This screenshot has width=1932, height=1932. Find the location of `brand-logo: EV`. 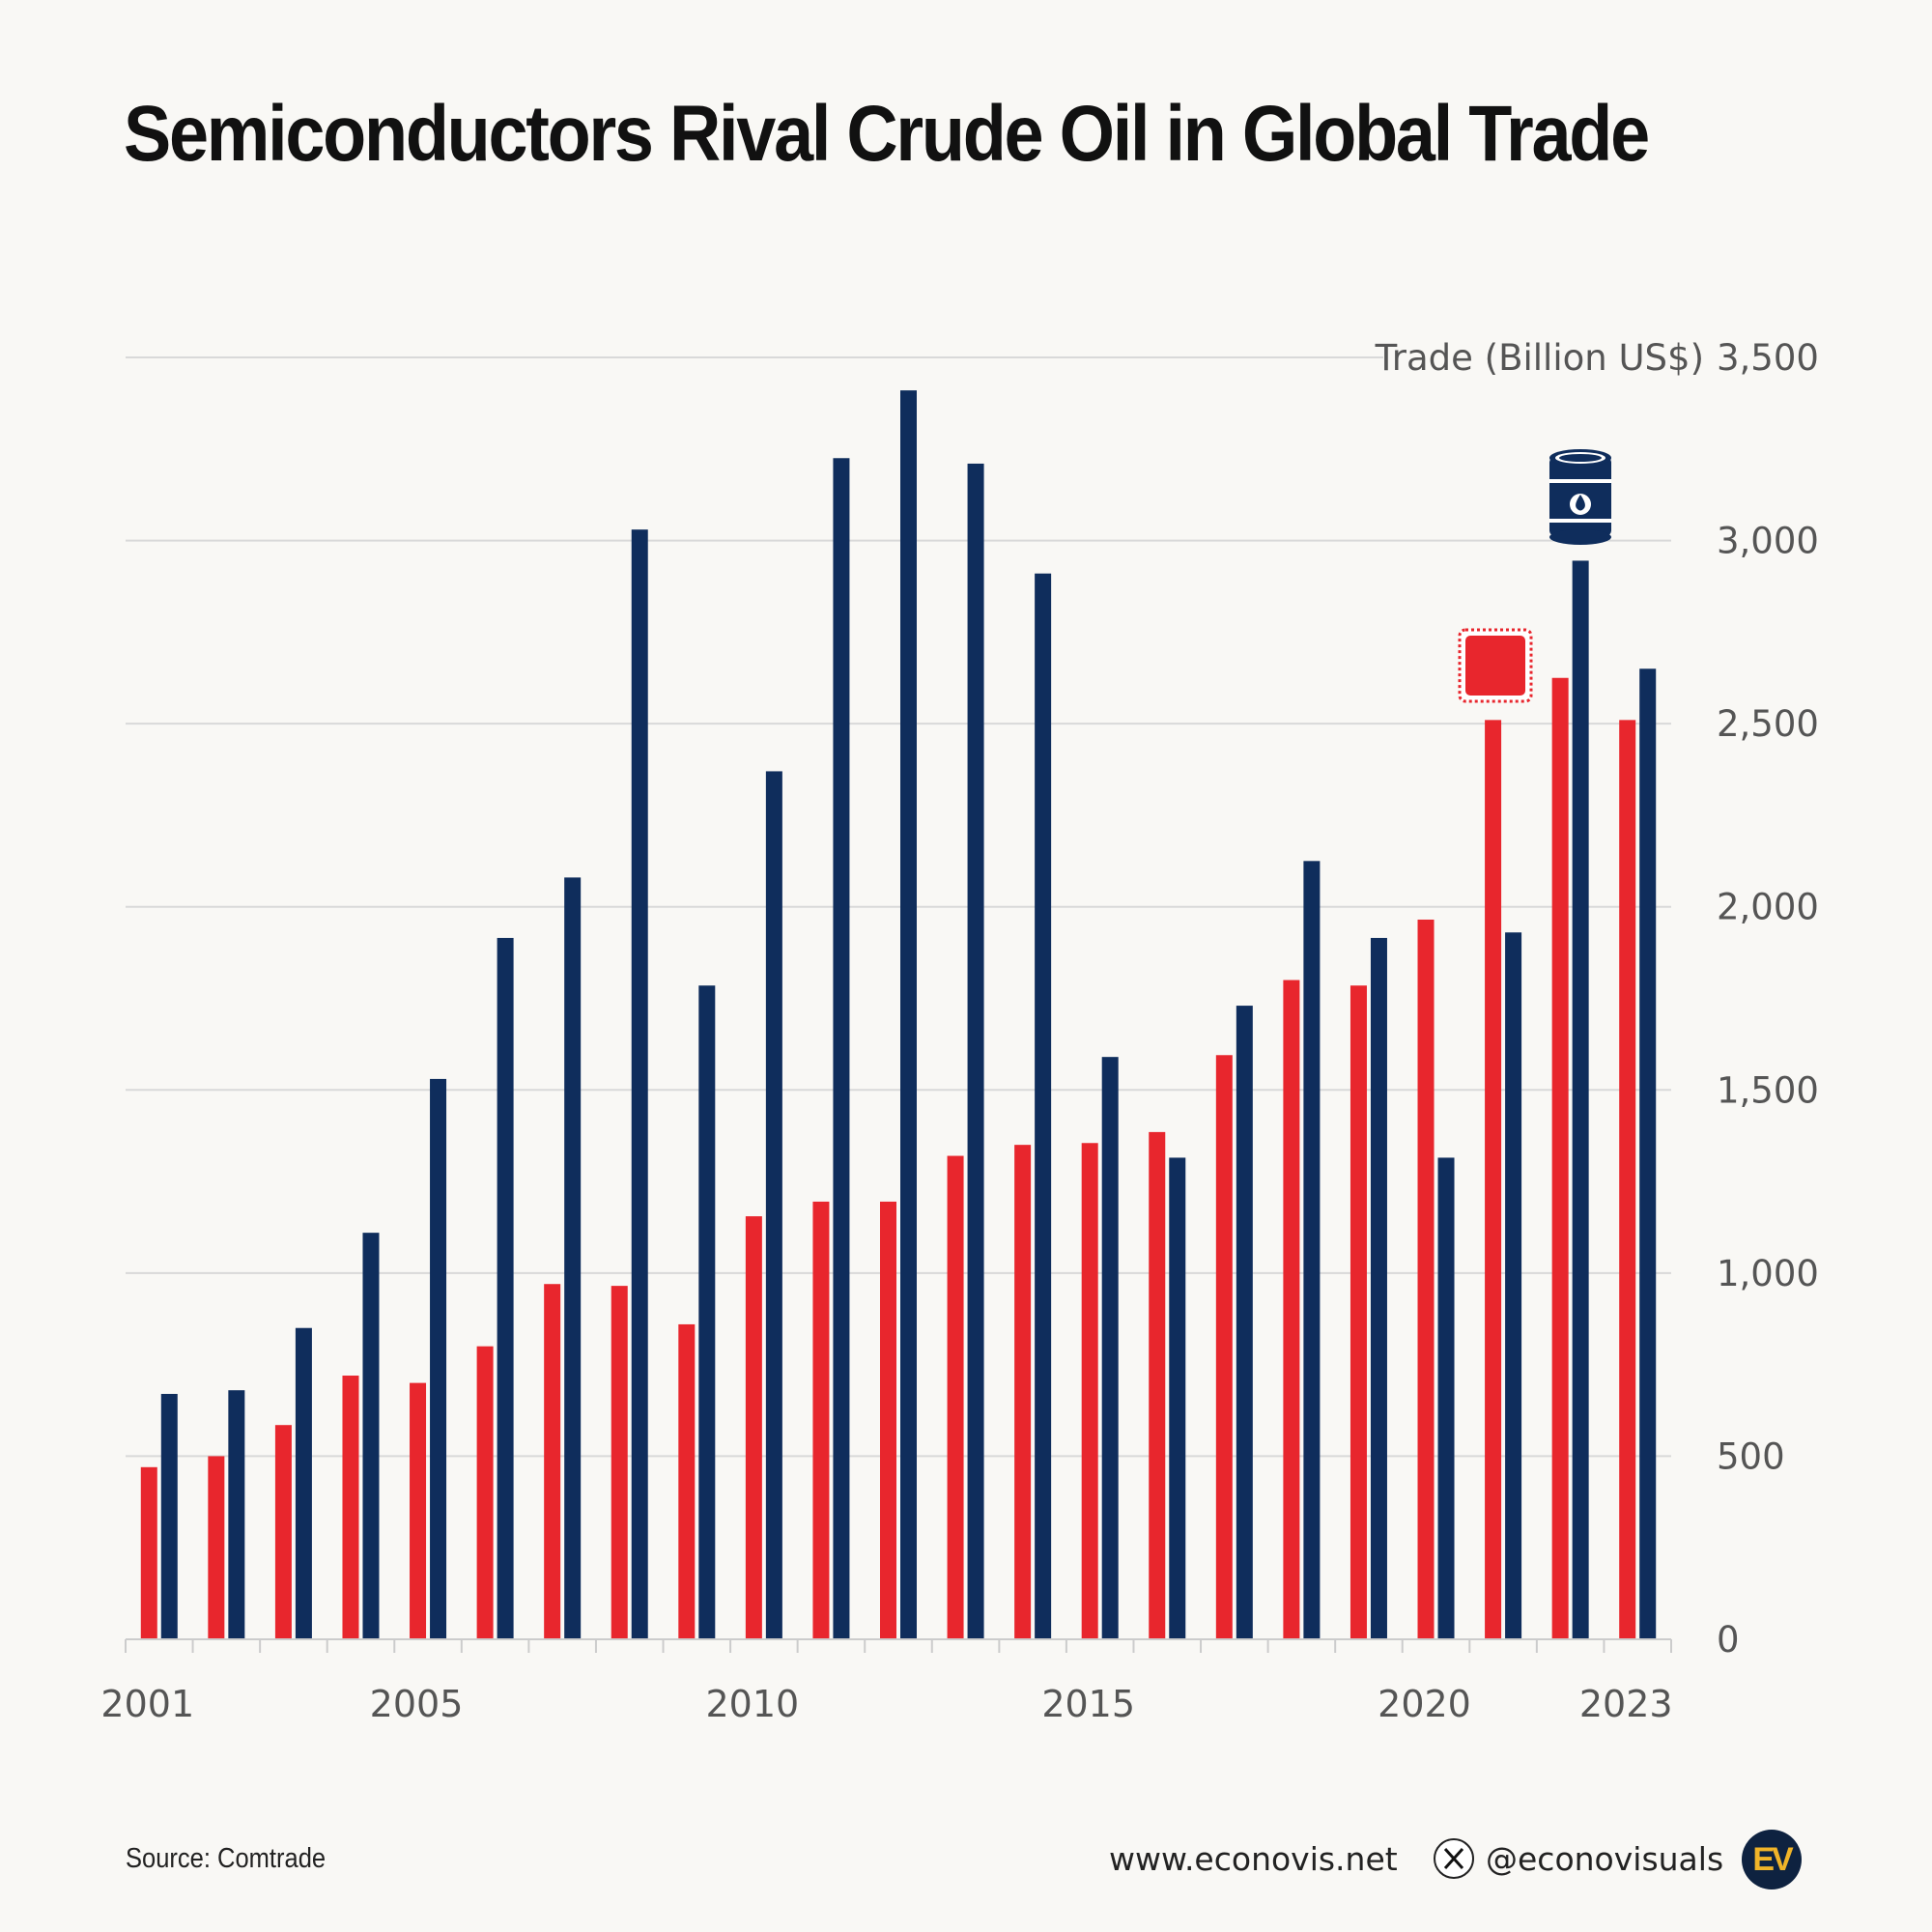

brand-logo: EV is located at coordinates (1772, 1859).